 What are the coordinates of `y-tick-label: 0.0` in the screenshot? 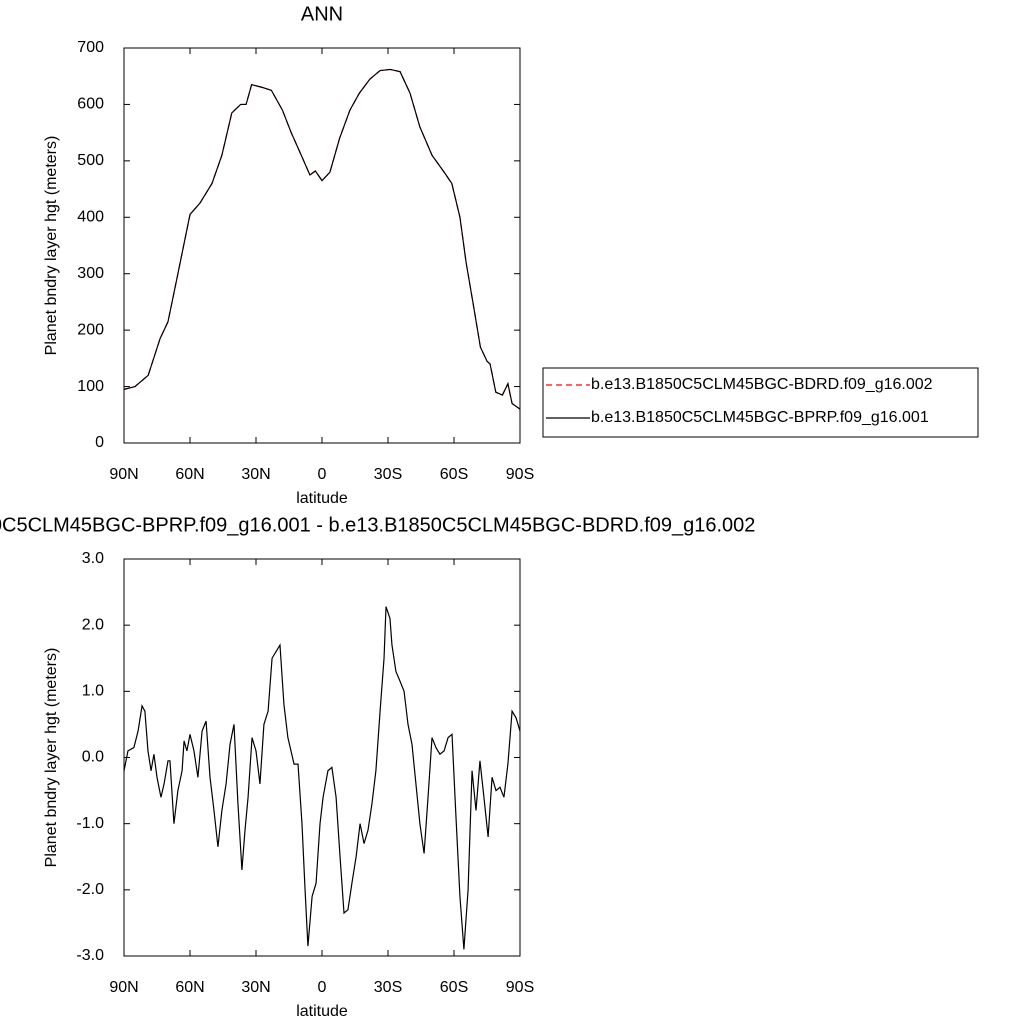 It's located at (93, 757).